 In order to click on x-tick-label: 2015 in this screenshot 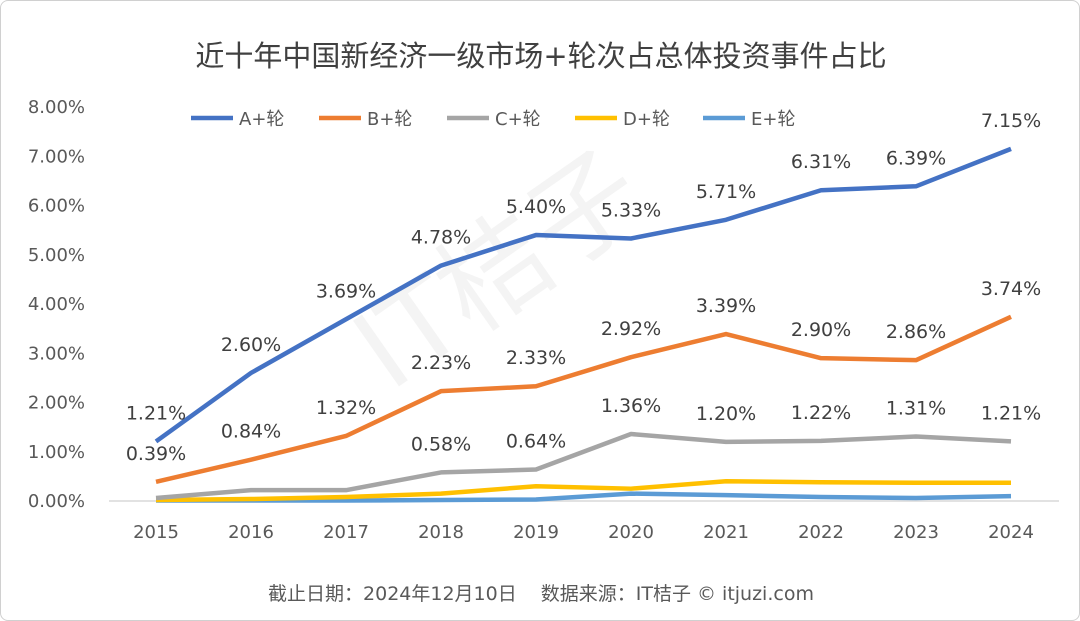, I will do `click(156, 532)`.